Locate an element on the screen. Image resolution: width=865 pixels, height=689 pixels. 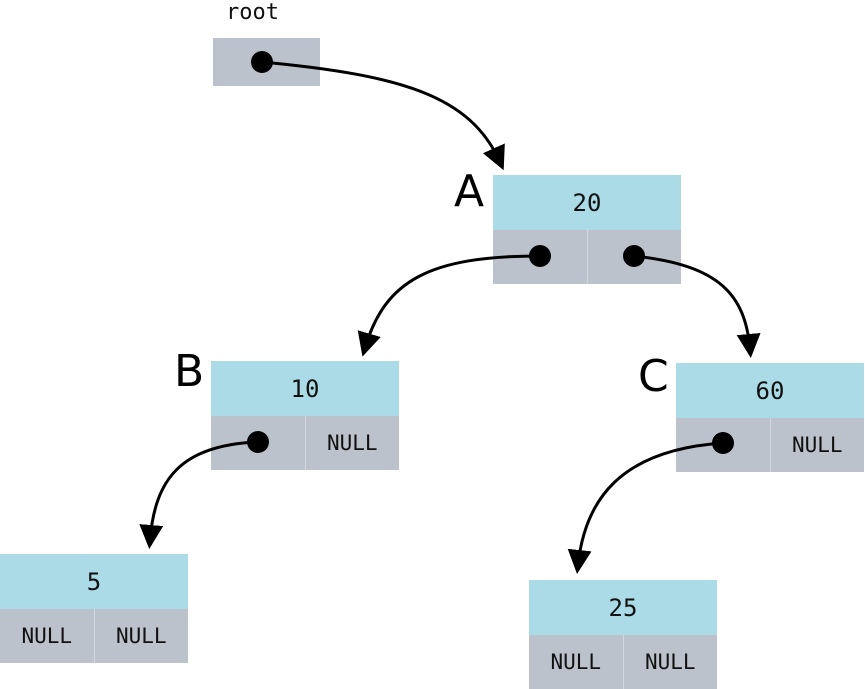
node-5-right-pointer: NULL is located at coordinates (140, 636).